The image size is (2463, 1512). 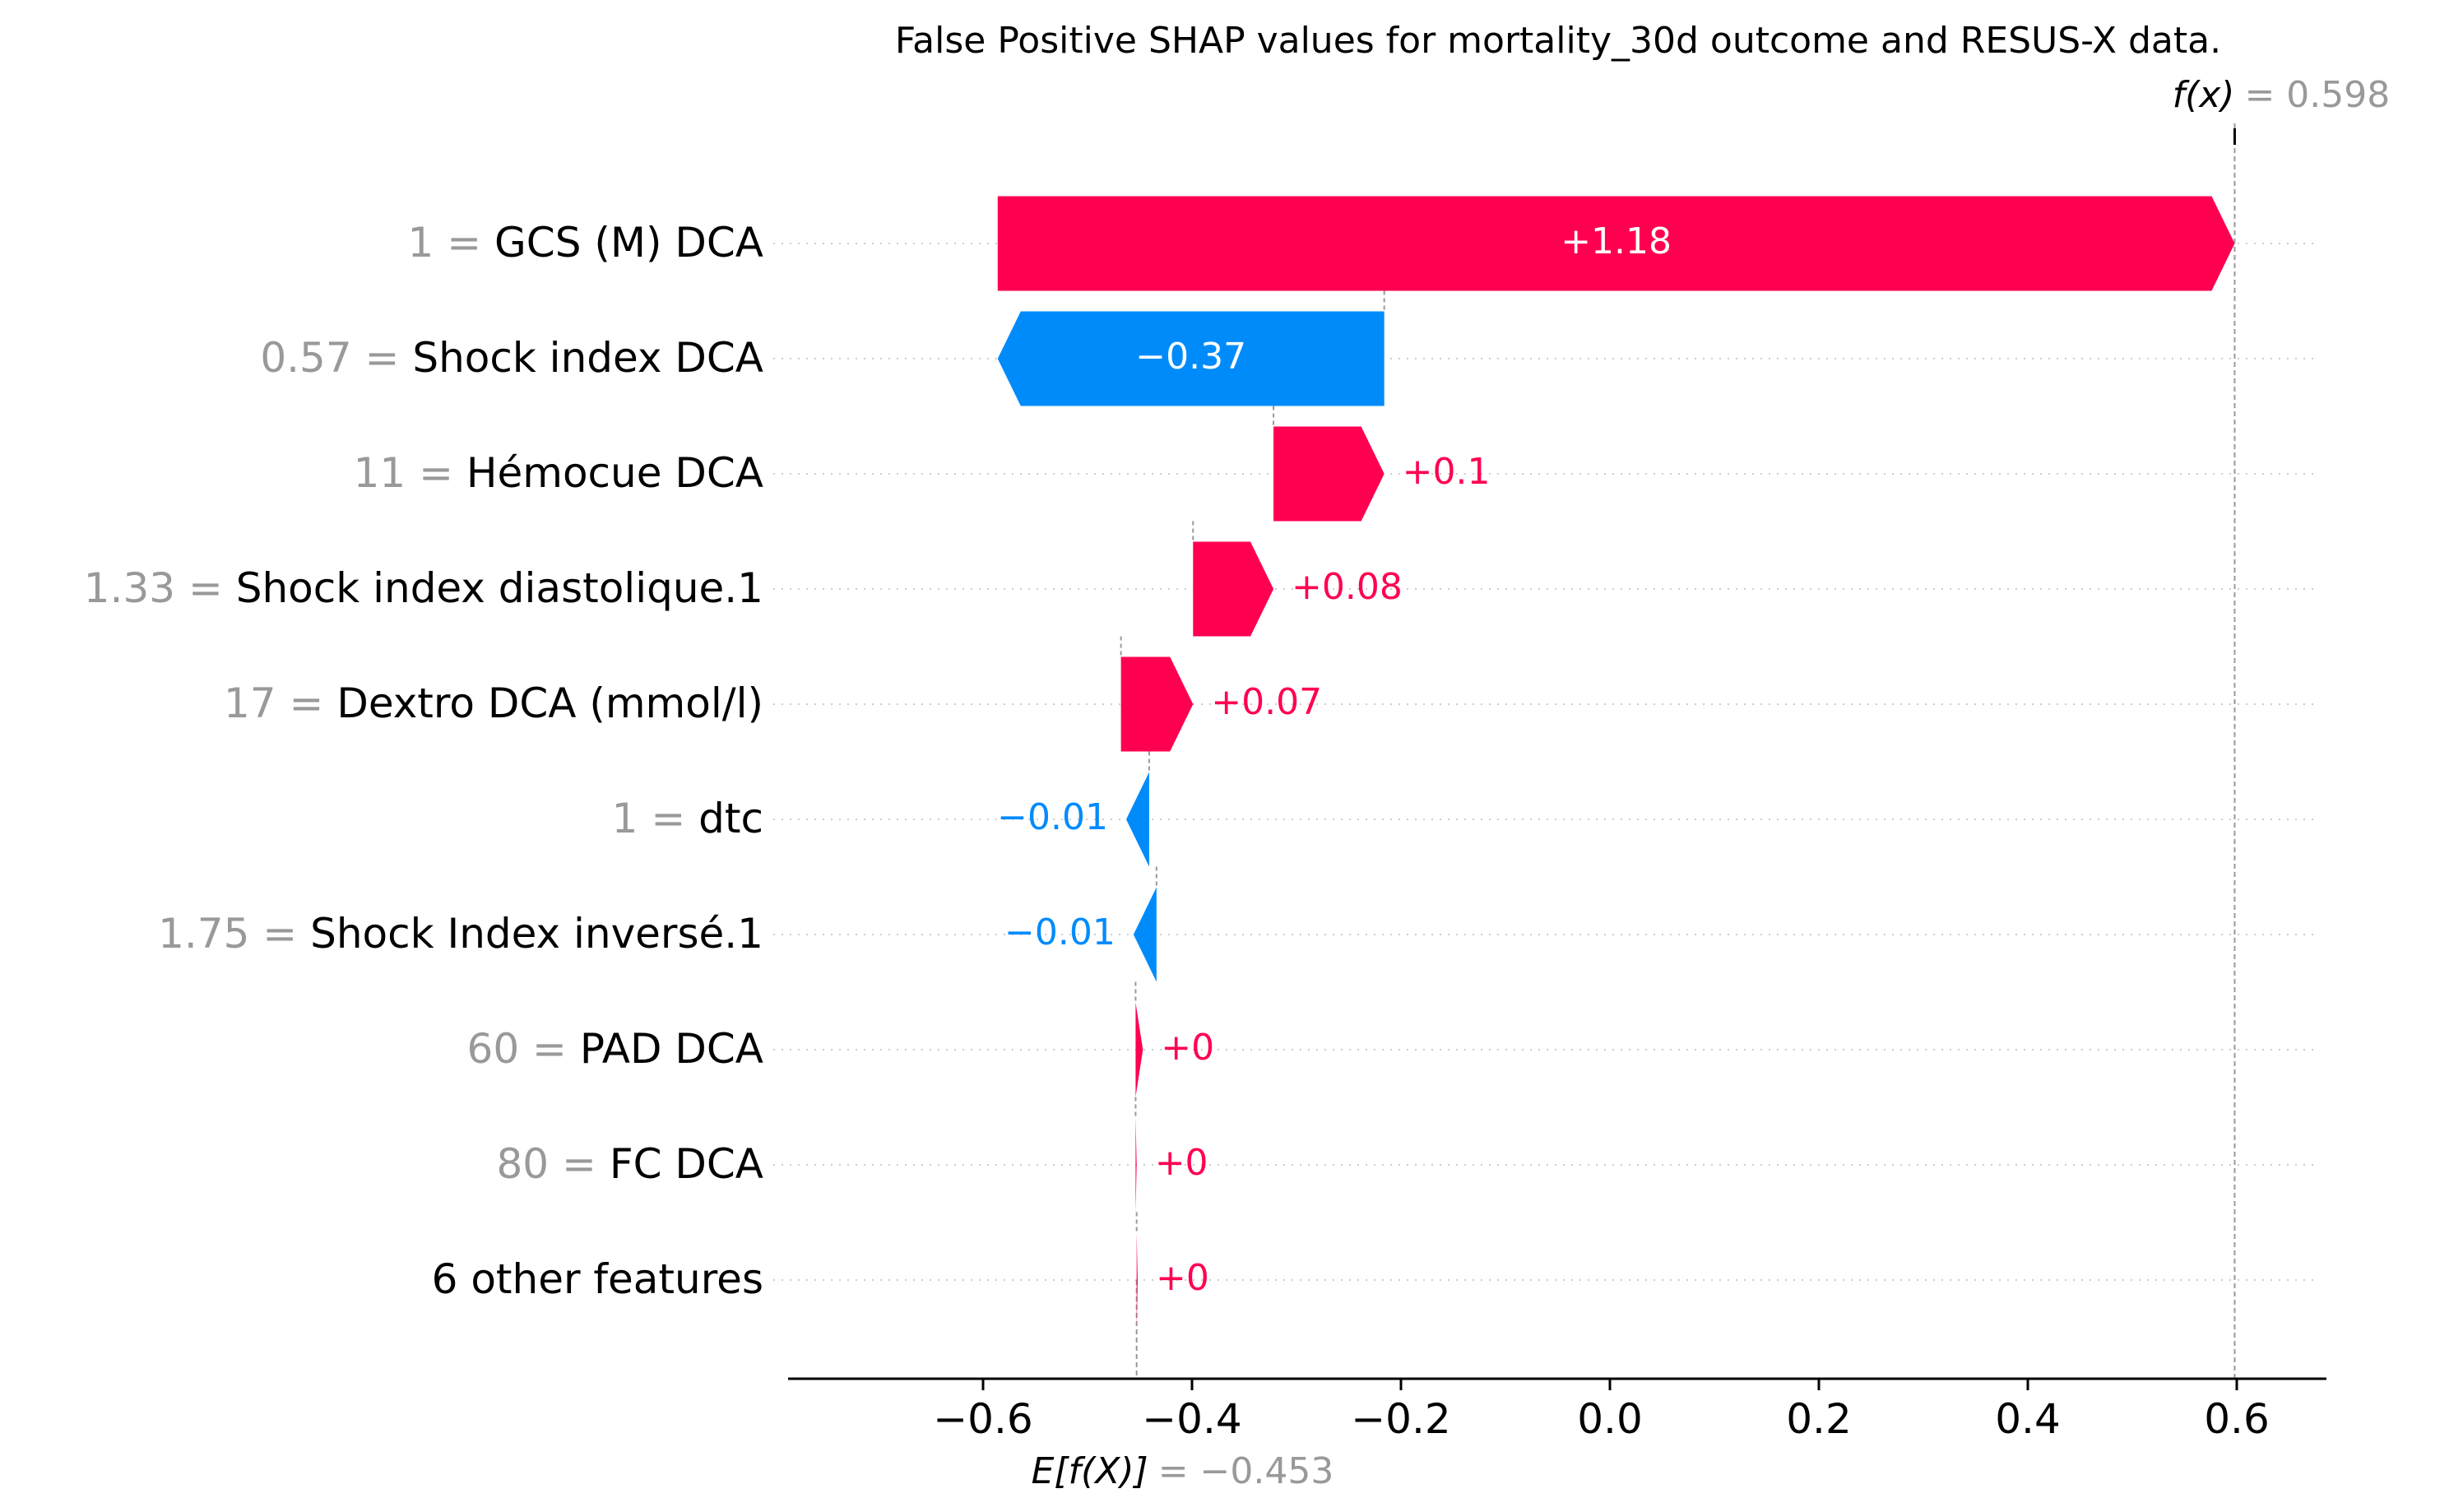 I want to click on efx-value: = −0.453, so click(x=1246, y=1471).